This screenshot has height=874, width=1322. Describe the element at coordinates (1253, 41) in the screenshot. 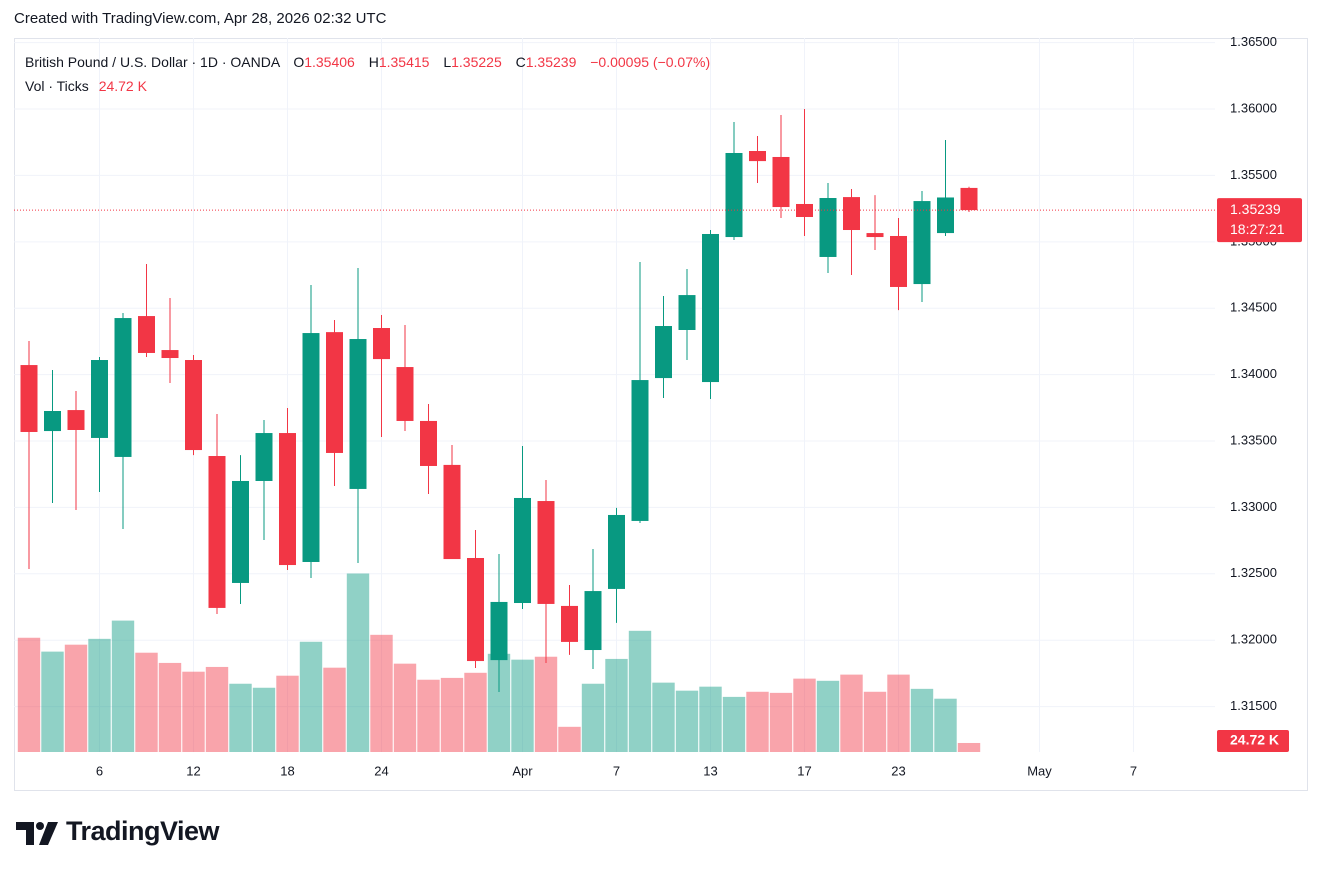

I see `y-tick-label: 1.36500` at that location.